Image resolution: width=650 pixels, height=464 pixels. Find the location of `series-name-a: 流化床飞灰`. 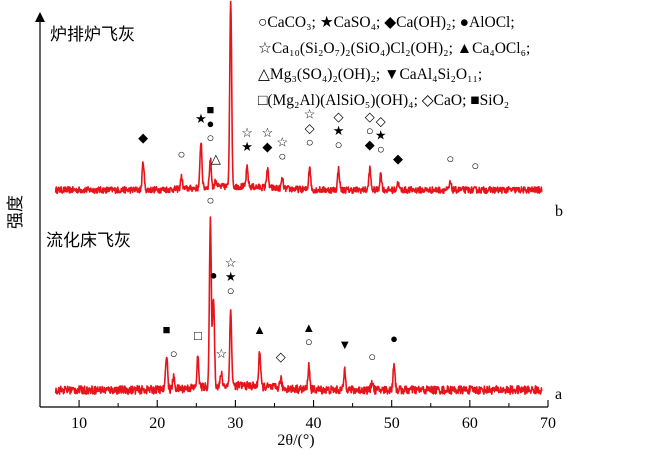

series-name-a: 流化床飞灰 is located at coordinates (88, 241).